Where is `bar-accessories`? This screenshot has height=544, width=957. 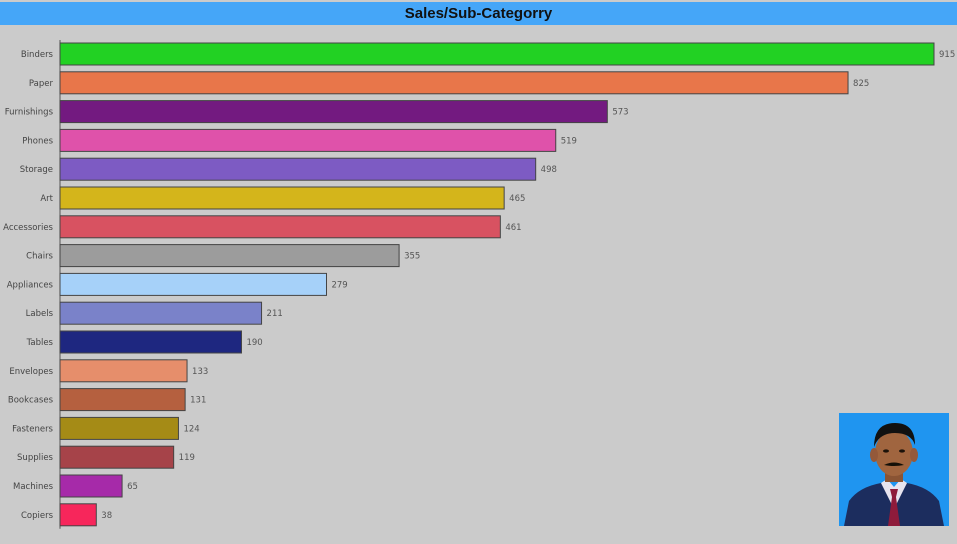
bar-accessories is located at coordinates (280, 227).